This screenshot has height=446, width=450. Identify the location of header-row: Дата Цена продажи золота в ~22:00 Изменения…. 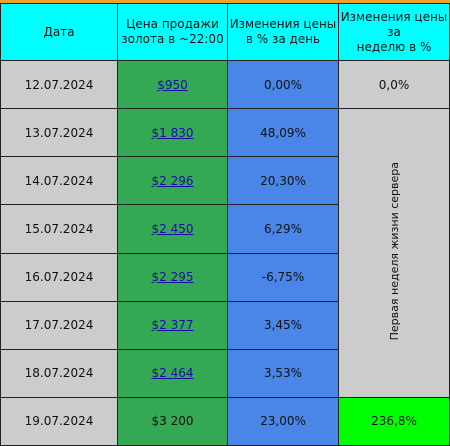
(225, 32).